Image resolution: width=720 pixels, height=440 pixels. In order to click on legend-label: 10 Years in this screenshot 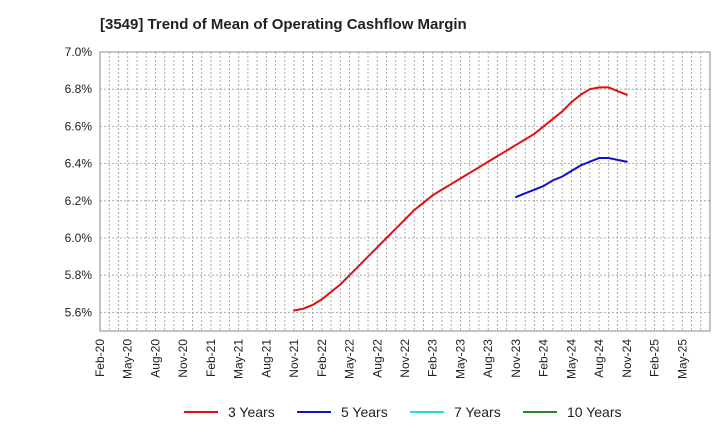, I will do `click(594, 412)`.